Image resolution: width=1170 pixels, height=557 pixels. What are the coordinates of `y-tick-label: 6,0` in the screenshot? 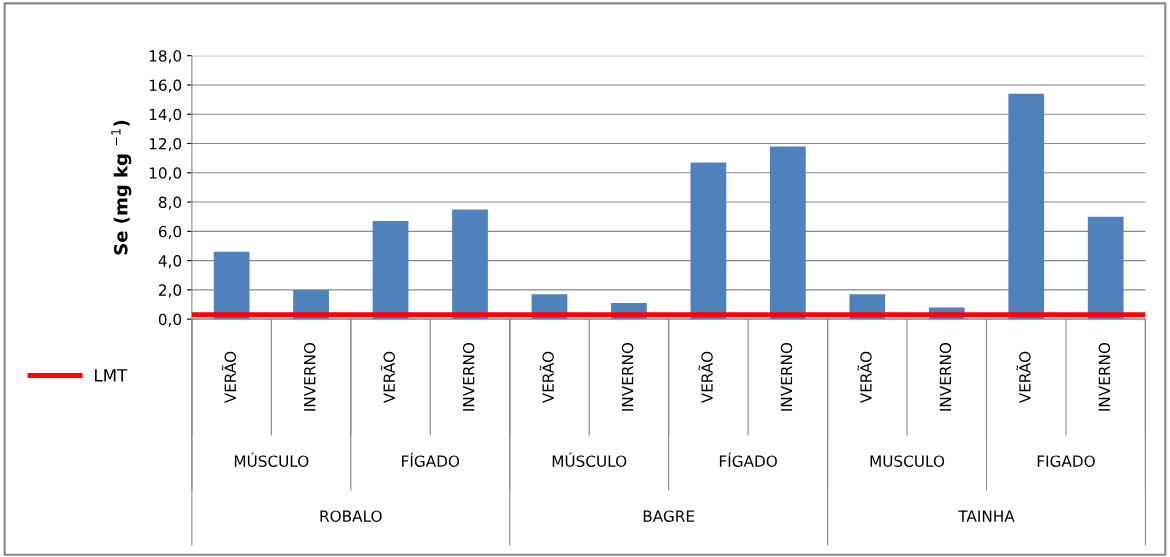 It's located at (170, 232).